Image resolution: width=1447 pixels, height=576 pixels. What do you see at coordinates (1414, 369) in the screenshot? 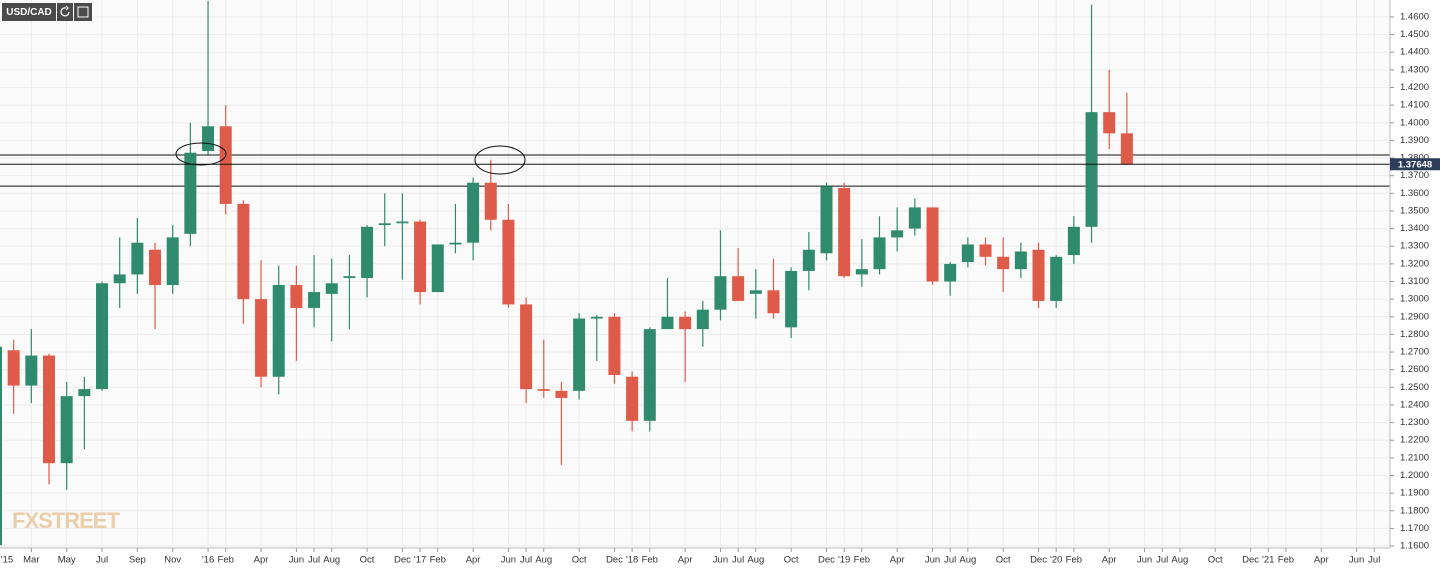
I see `y-tick-label: 1.2600` at bounding box center [1414, 369].